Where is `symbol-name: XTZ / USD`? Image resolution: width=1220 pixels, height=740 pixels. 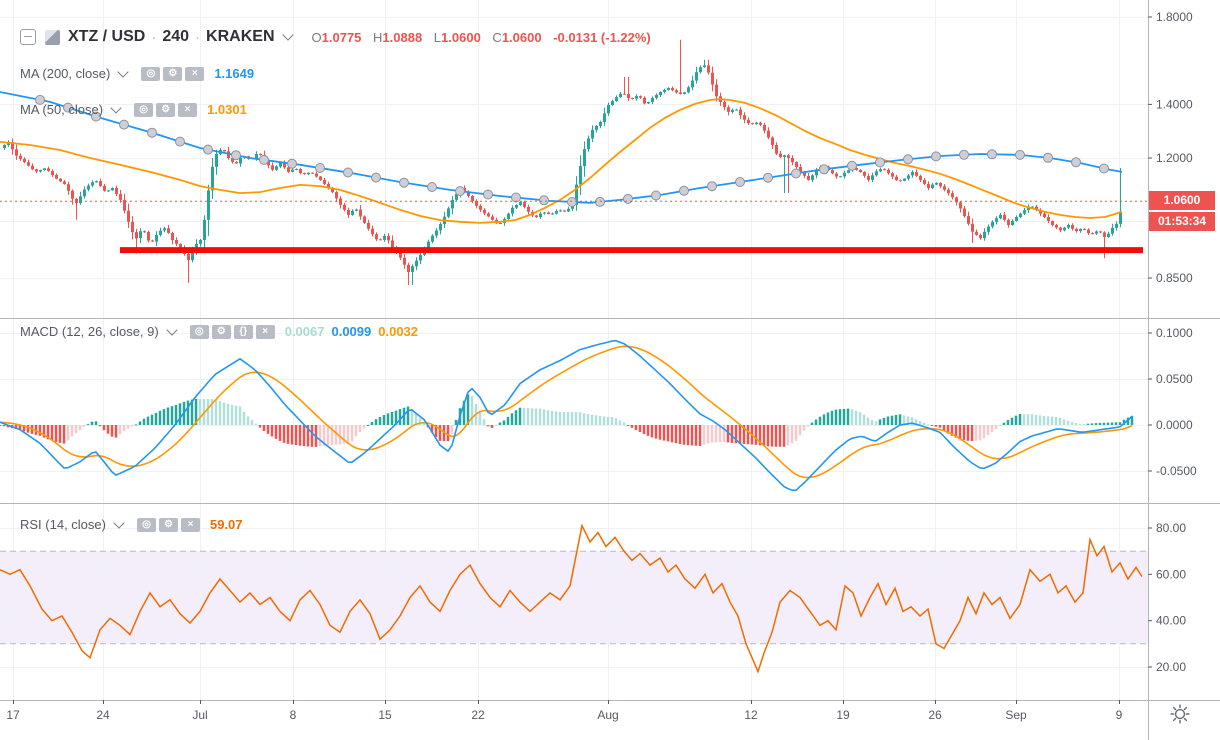
symbol-name: XTZ / USD is located at coordinates (107, 36).